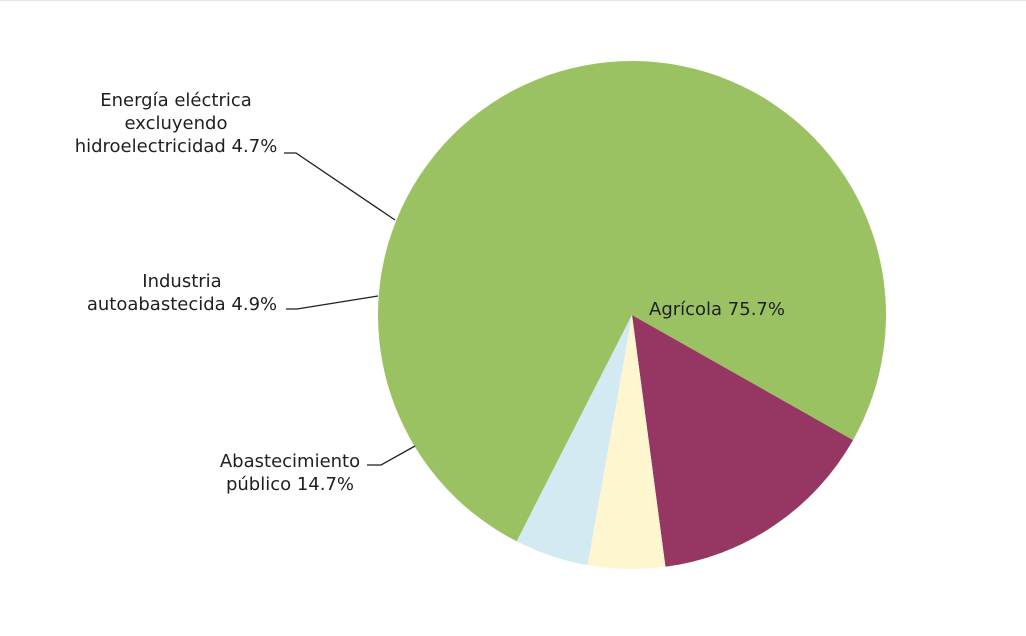 The width and height of the screenshot is (1026, 636). I want to click on slice-label-line: público 14.7%, so click(290, 484).